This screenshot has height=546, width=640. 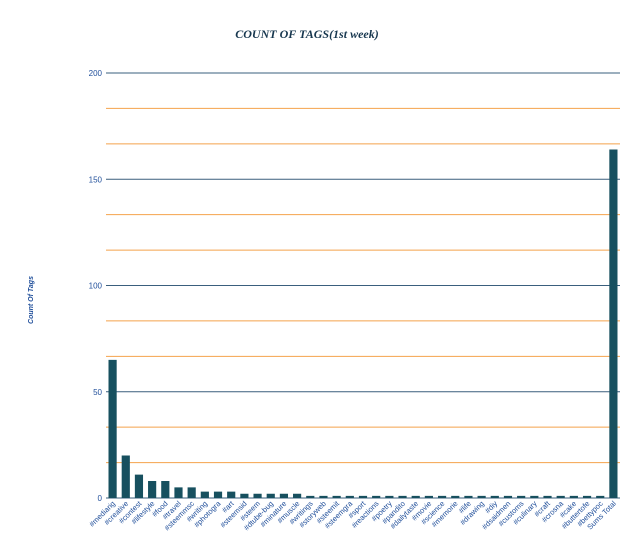 I want to click on y-tick-label: 50, so click(x=97, y=392).